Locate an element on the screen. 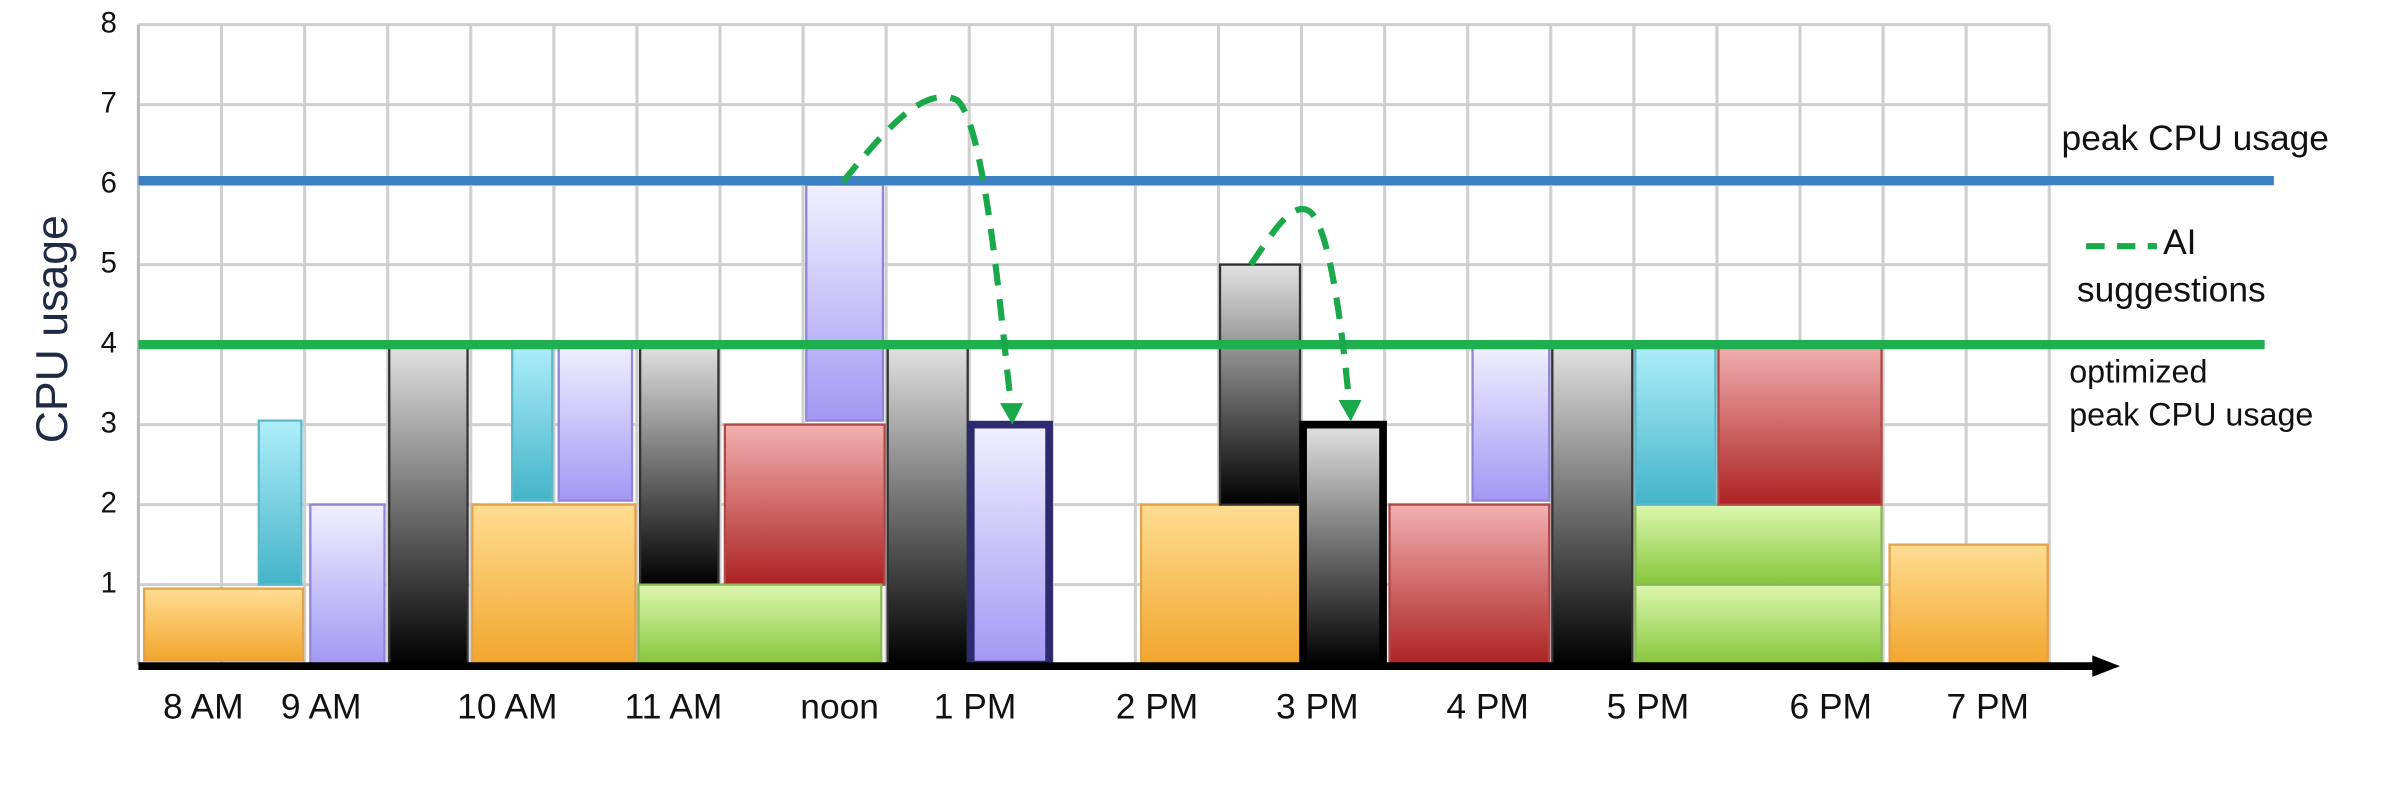  x-tick-label: 8 AM is located at coordinates (203, 707).